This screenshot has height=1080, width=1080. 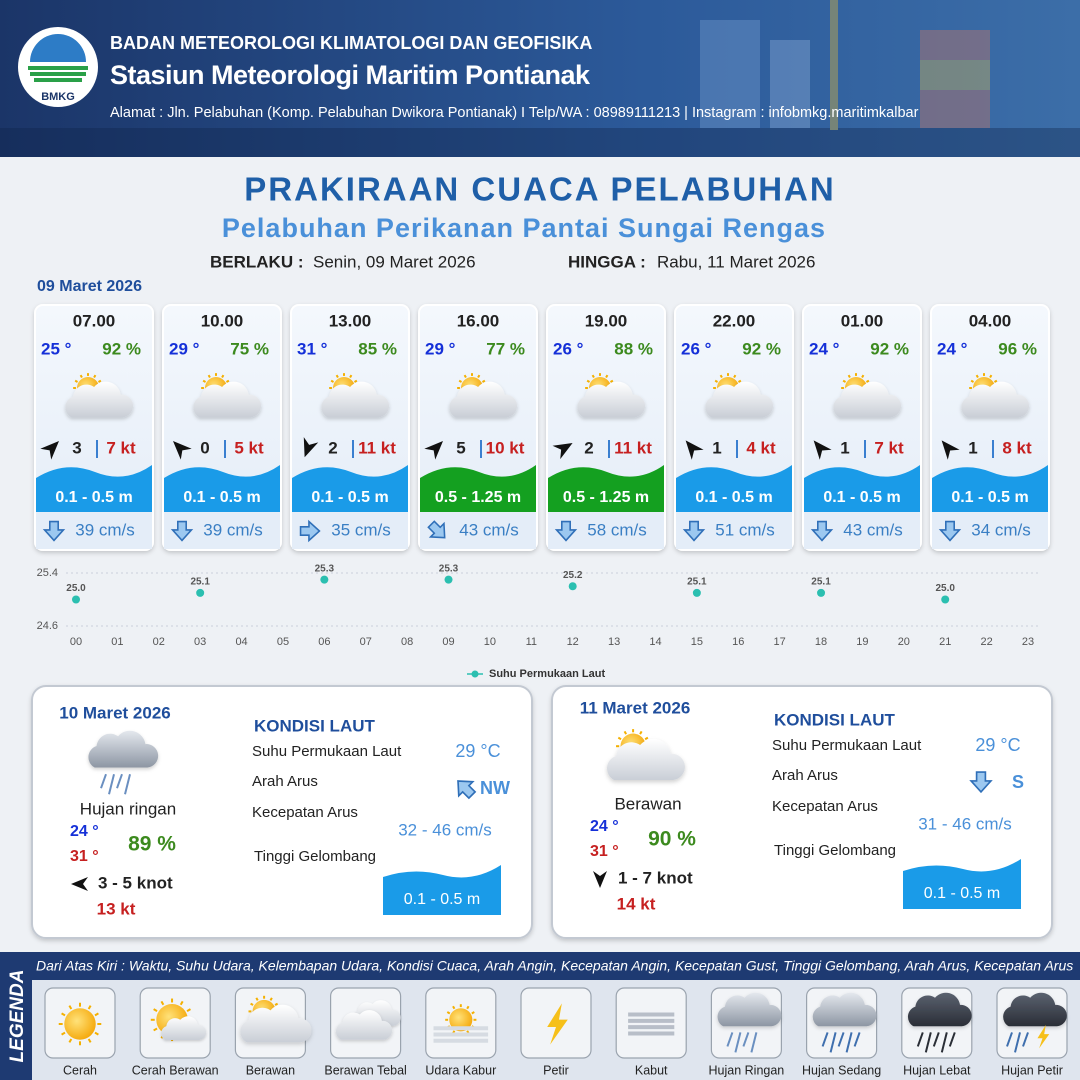 I want to click on header-band, so click(x=540, y=78).